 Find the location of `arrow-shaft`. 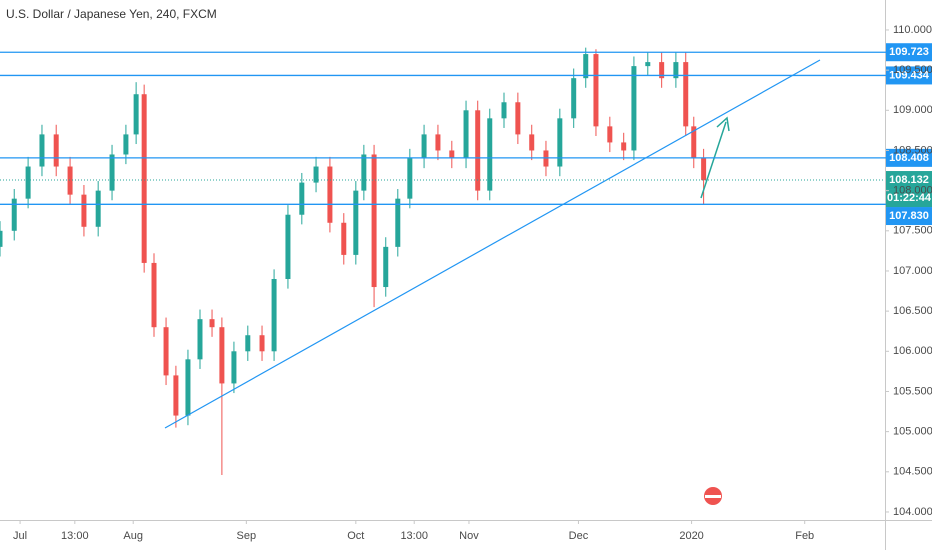

arrow-shaft is located at coordinates (713, 160).